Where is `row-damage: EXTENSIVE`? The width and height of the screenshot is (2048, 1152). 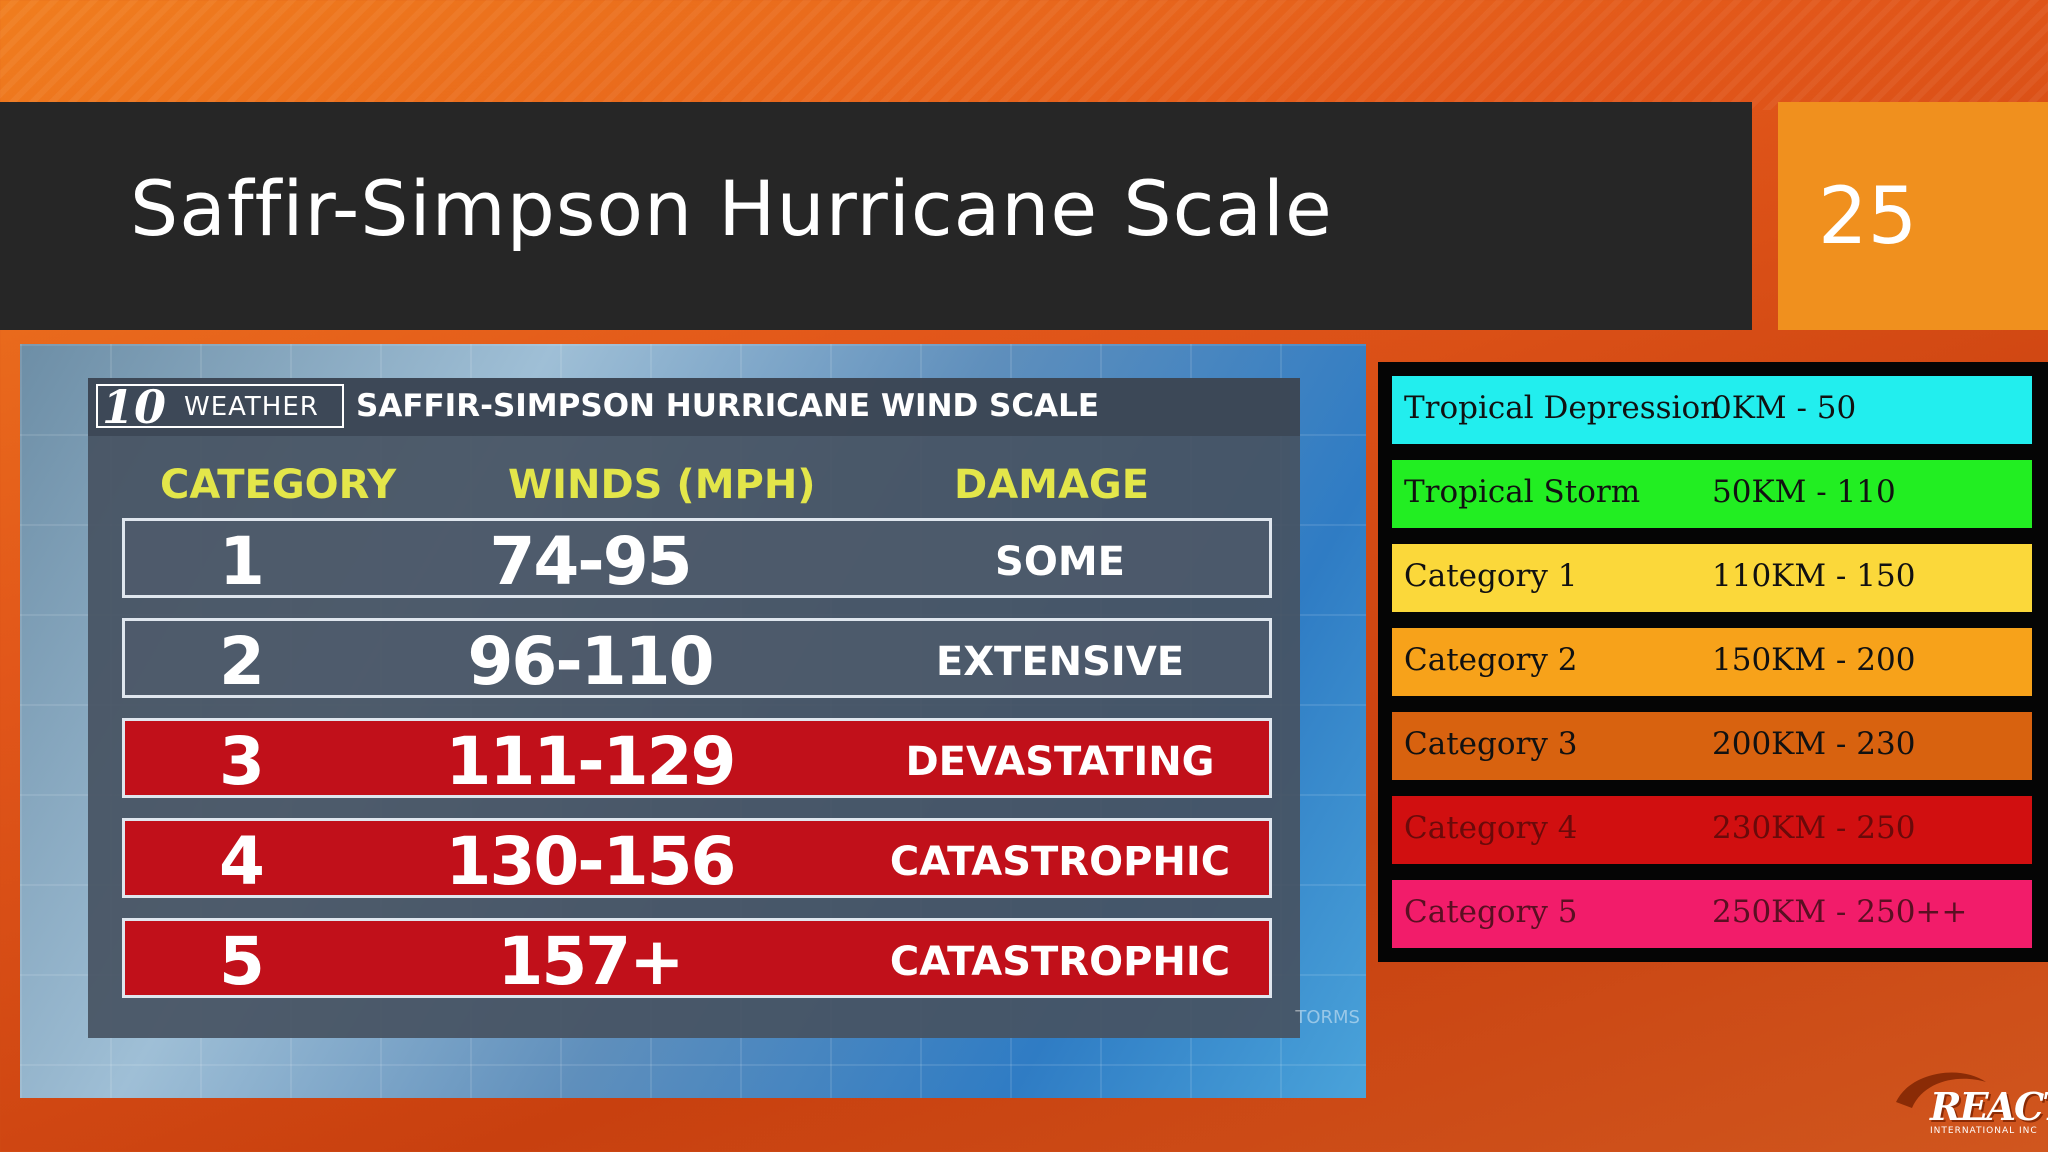 row-damage: EXTENSIVE is located at coordinates (1060, 662).